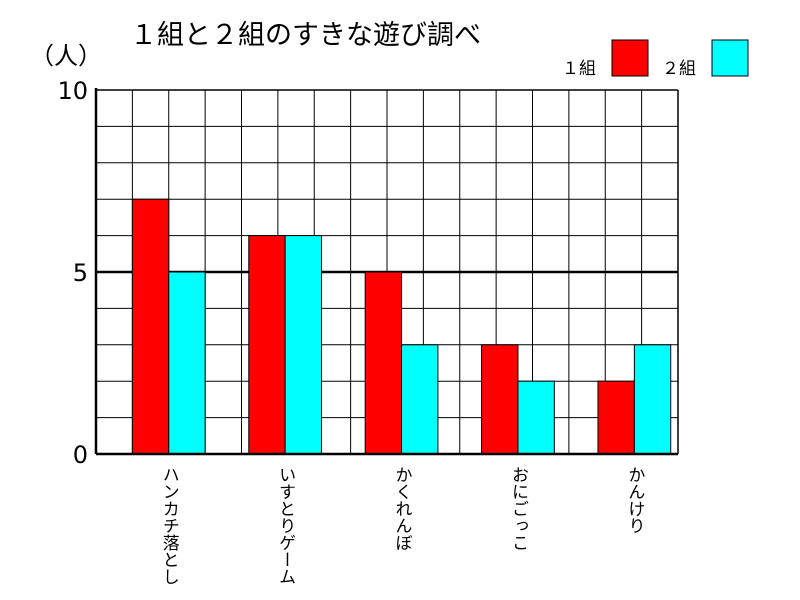  Describe the element at coordinates (80, 455) in the screenshot. I see `y-tick-label: 0` at that location.